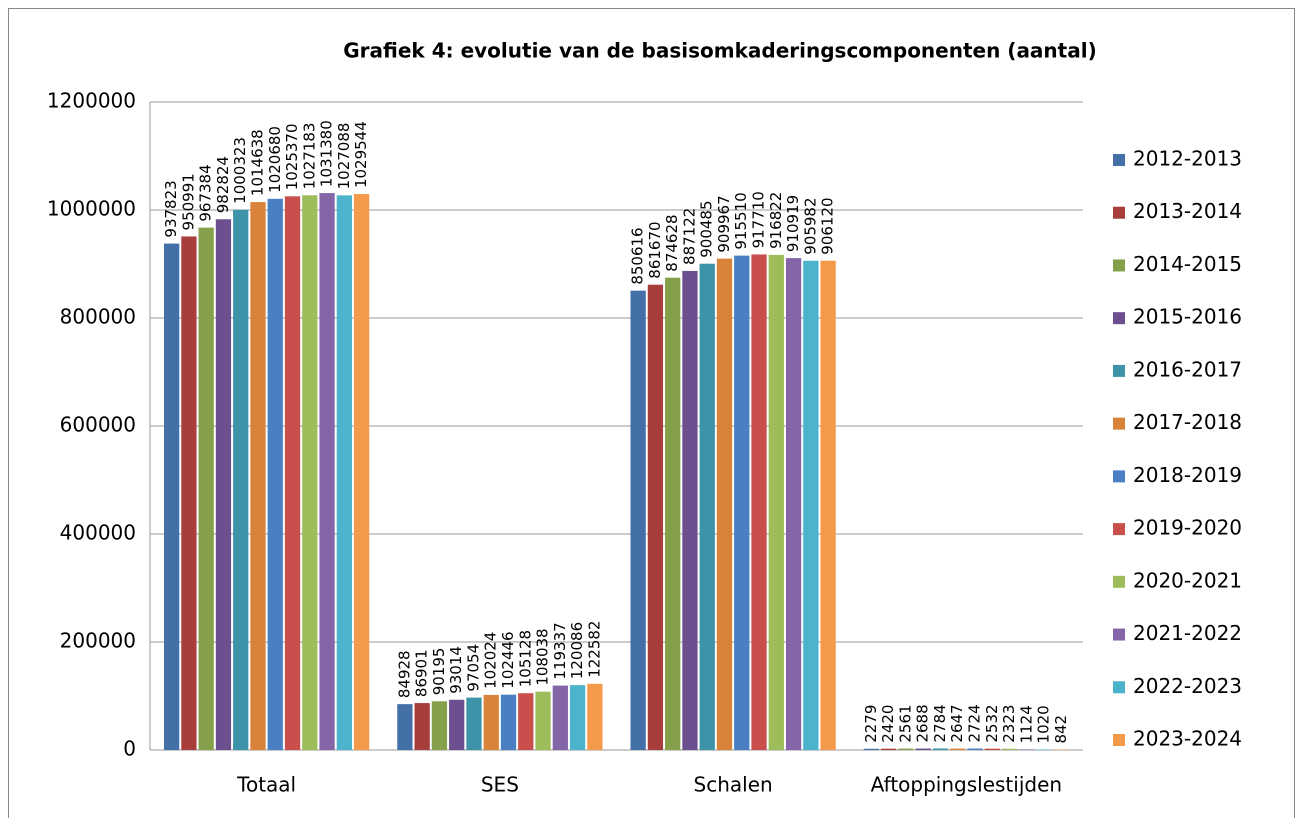 The height and width of the screenshot is (818, 1303). What do you see at coordinates (689, 236) in the screenshot?
I see `data-label: 887122` at bounding box center [689, 236].